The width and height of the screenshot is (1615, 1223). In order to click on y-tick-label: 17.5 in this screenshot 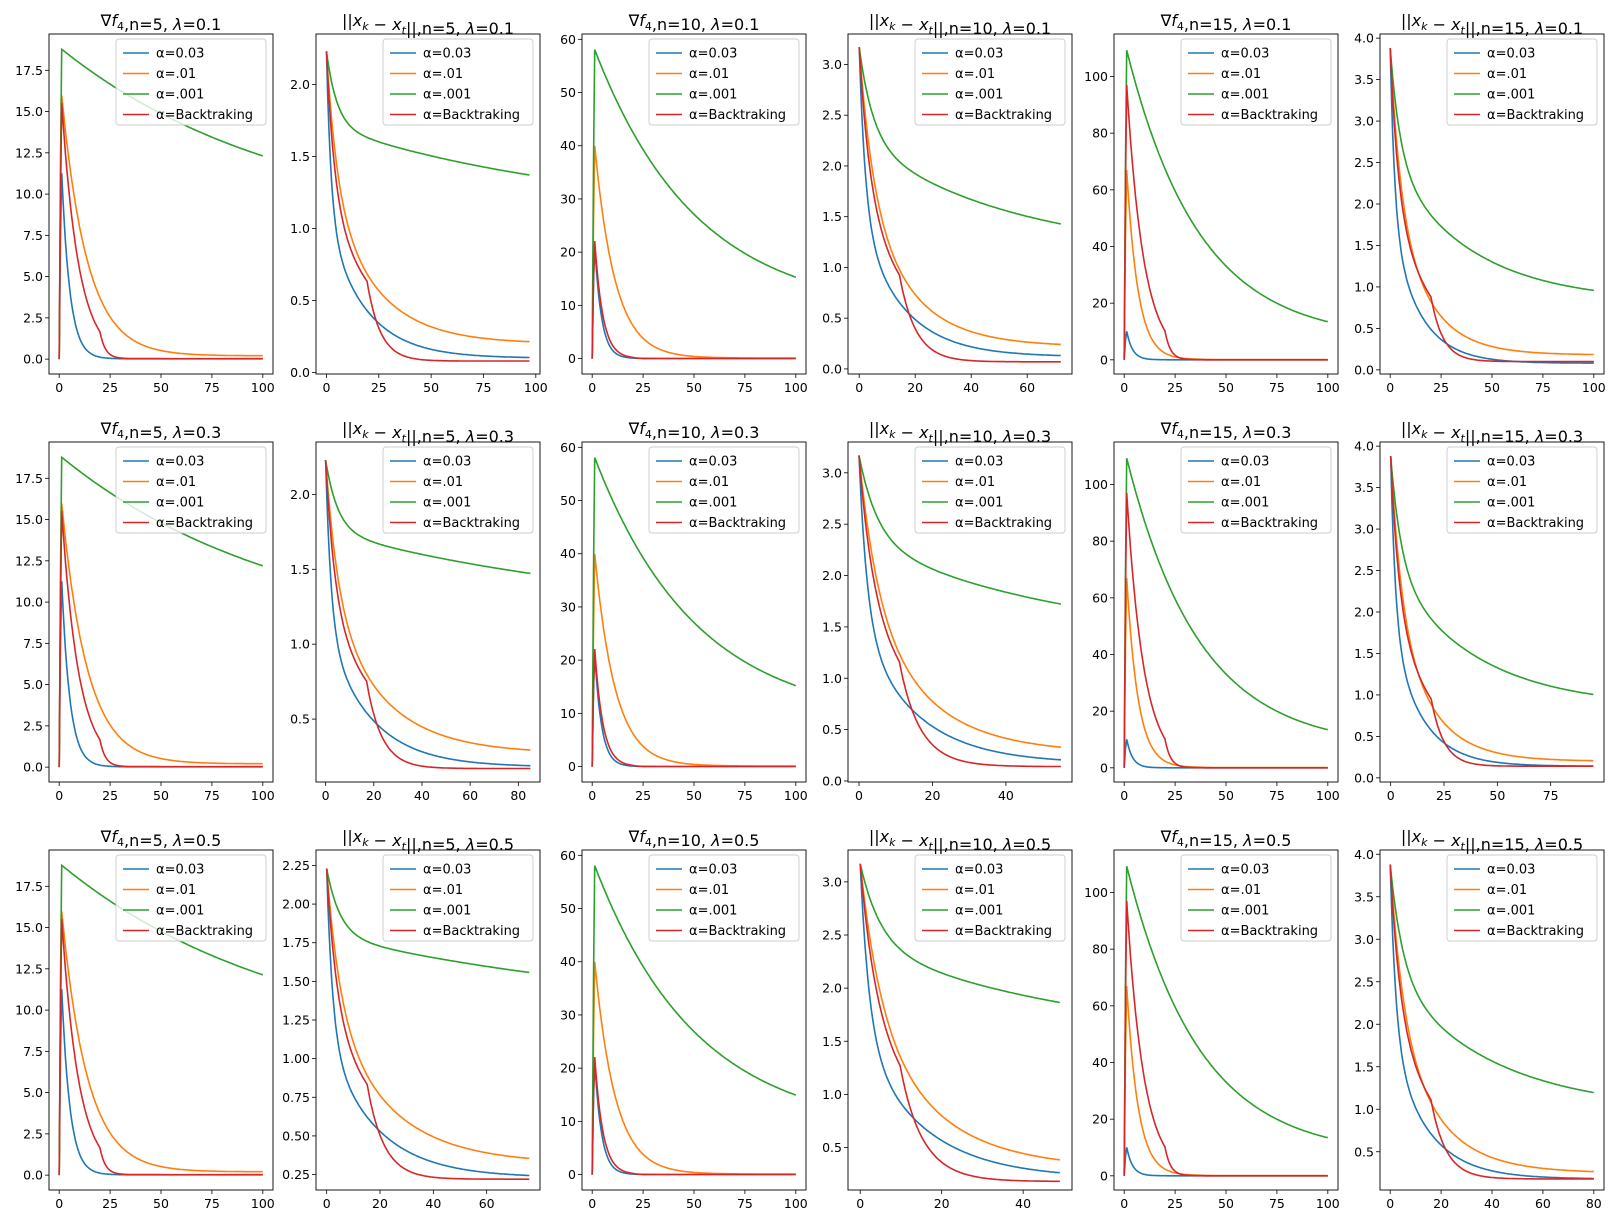, I will do `click(29, 478)`.